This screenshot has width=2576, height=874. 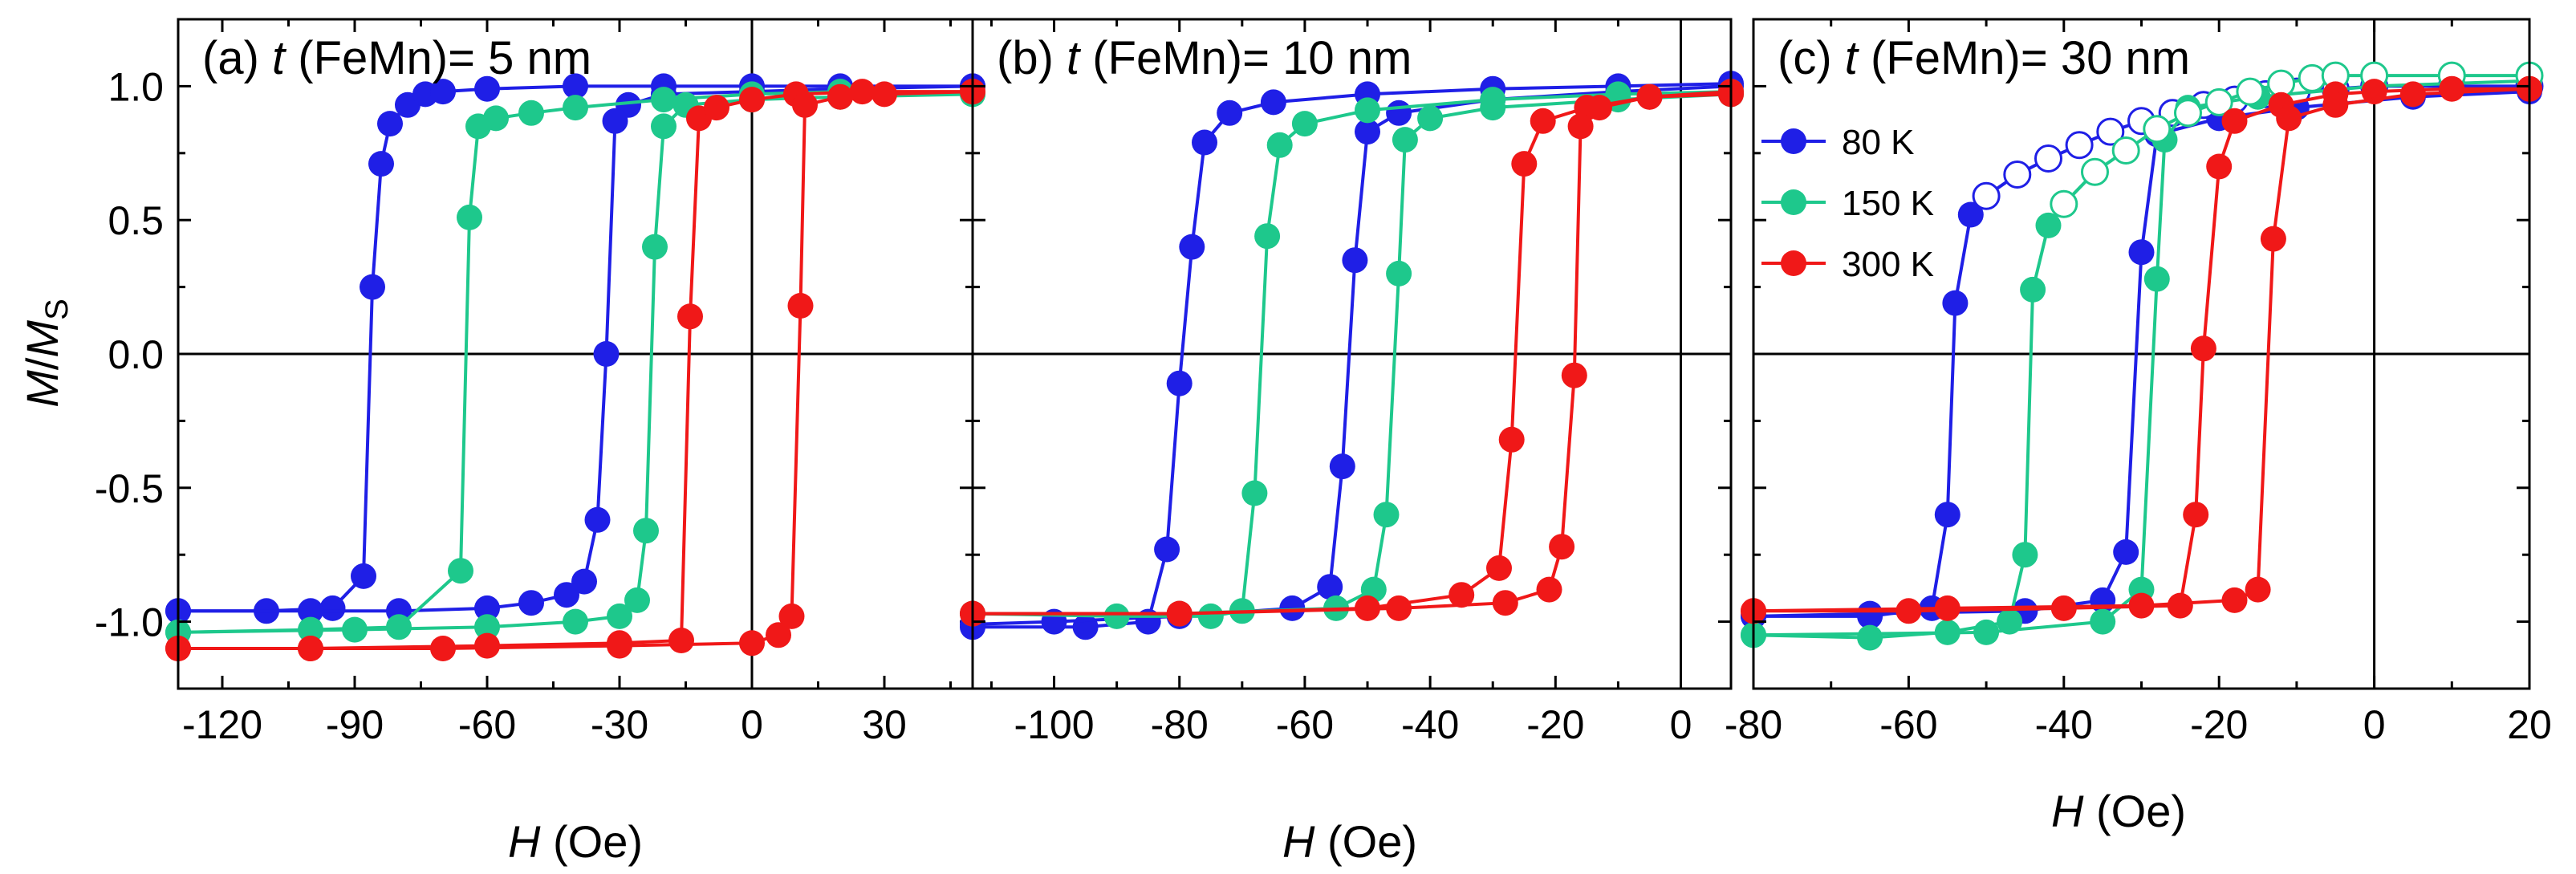 I want to click on x-tick-label: -30, so click(x=619, y=725).